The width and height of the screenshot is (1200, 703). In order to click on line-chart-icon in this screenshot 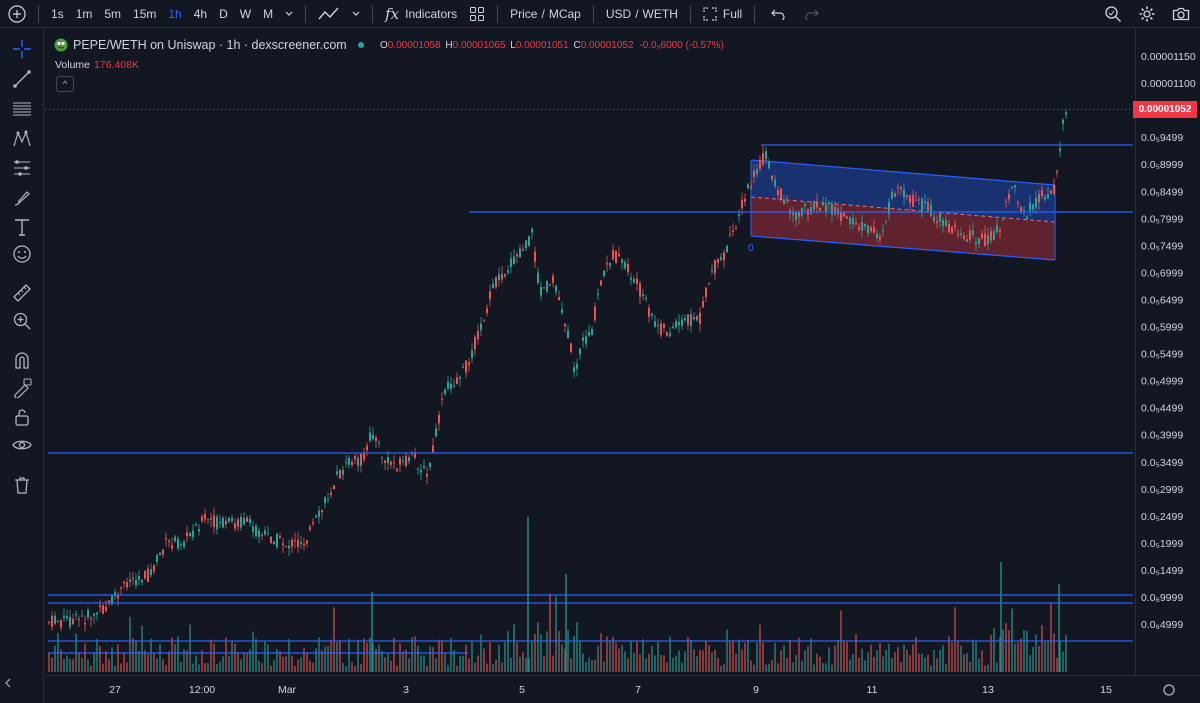, I will do `click(328, 13)`.